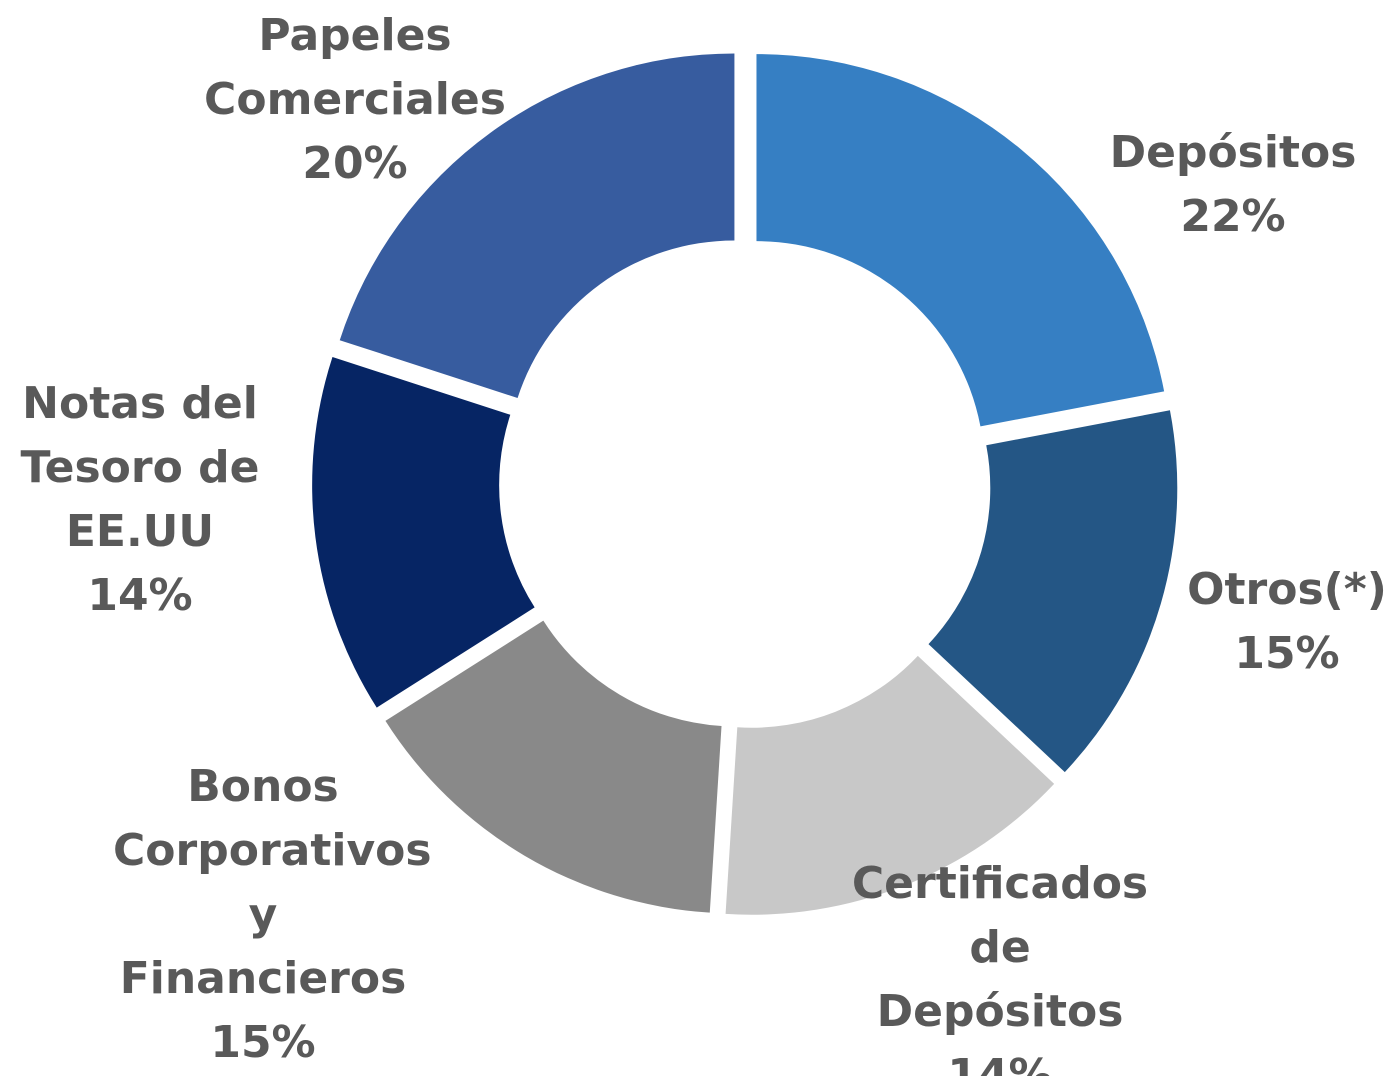 This screenshot has height=1076, width=1388. What do you see at coordinates (1000, 947) in the screenshot?
I see `category-label: Certificados de Depósitos` at bounding box center [1000, 947].